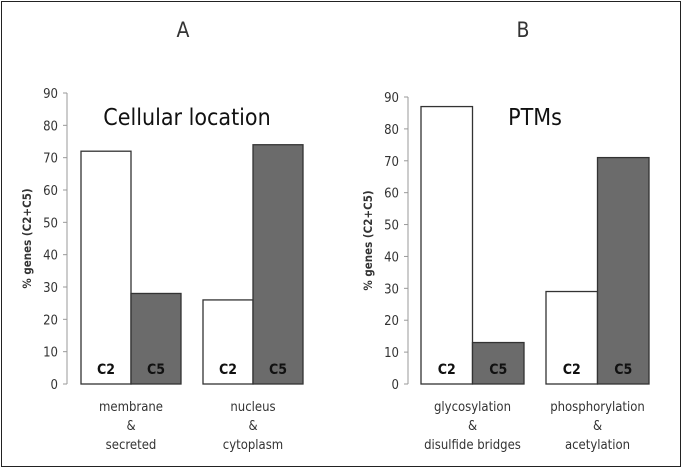 The width and height of the screenshot is (684, 470). I want to click on category-label: acetylation, so click(597, 445).